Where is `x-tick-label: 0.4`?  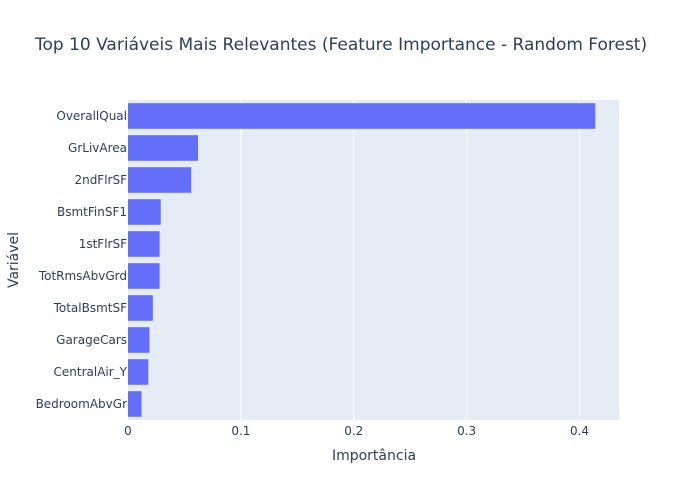 x-tick-label: 0.4 is located at coordinates (579, 431).